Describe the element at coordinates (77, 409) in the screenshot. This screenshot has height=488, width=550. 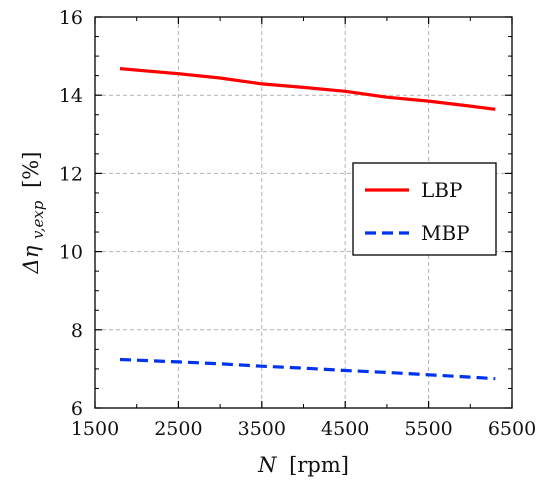
I see `y-tick-label: 6` at that location.